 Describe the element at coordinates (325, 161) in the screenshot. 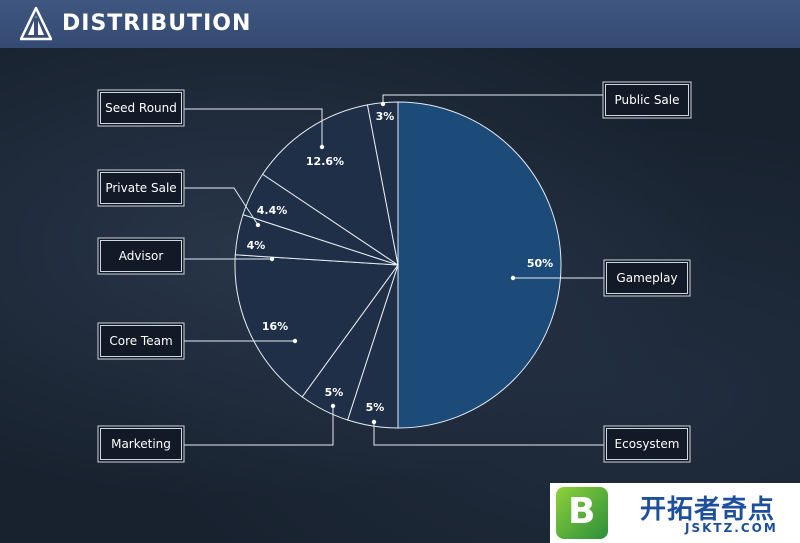

I see `data-label-seed-round: 12.6%` at that location.